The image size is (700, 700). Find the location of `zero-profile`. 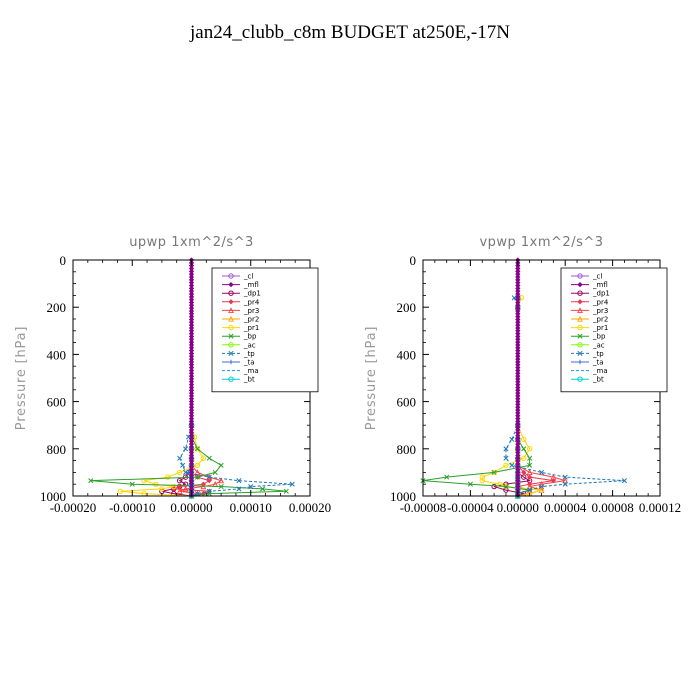

zero-profile is located at coordinates (518, 377).